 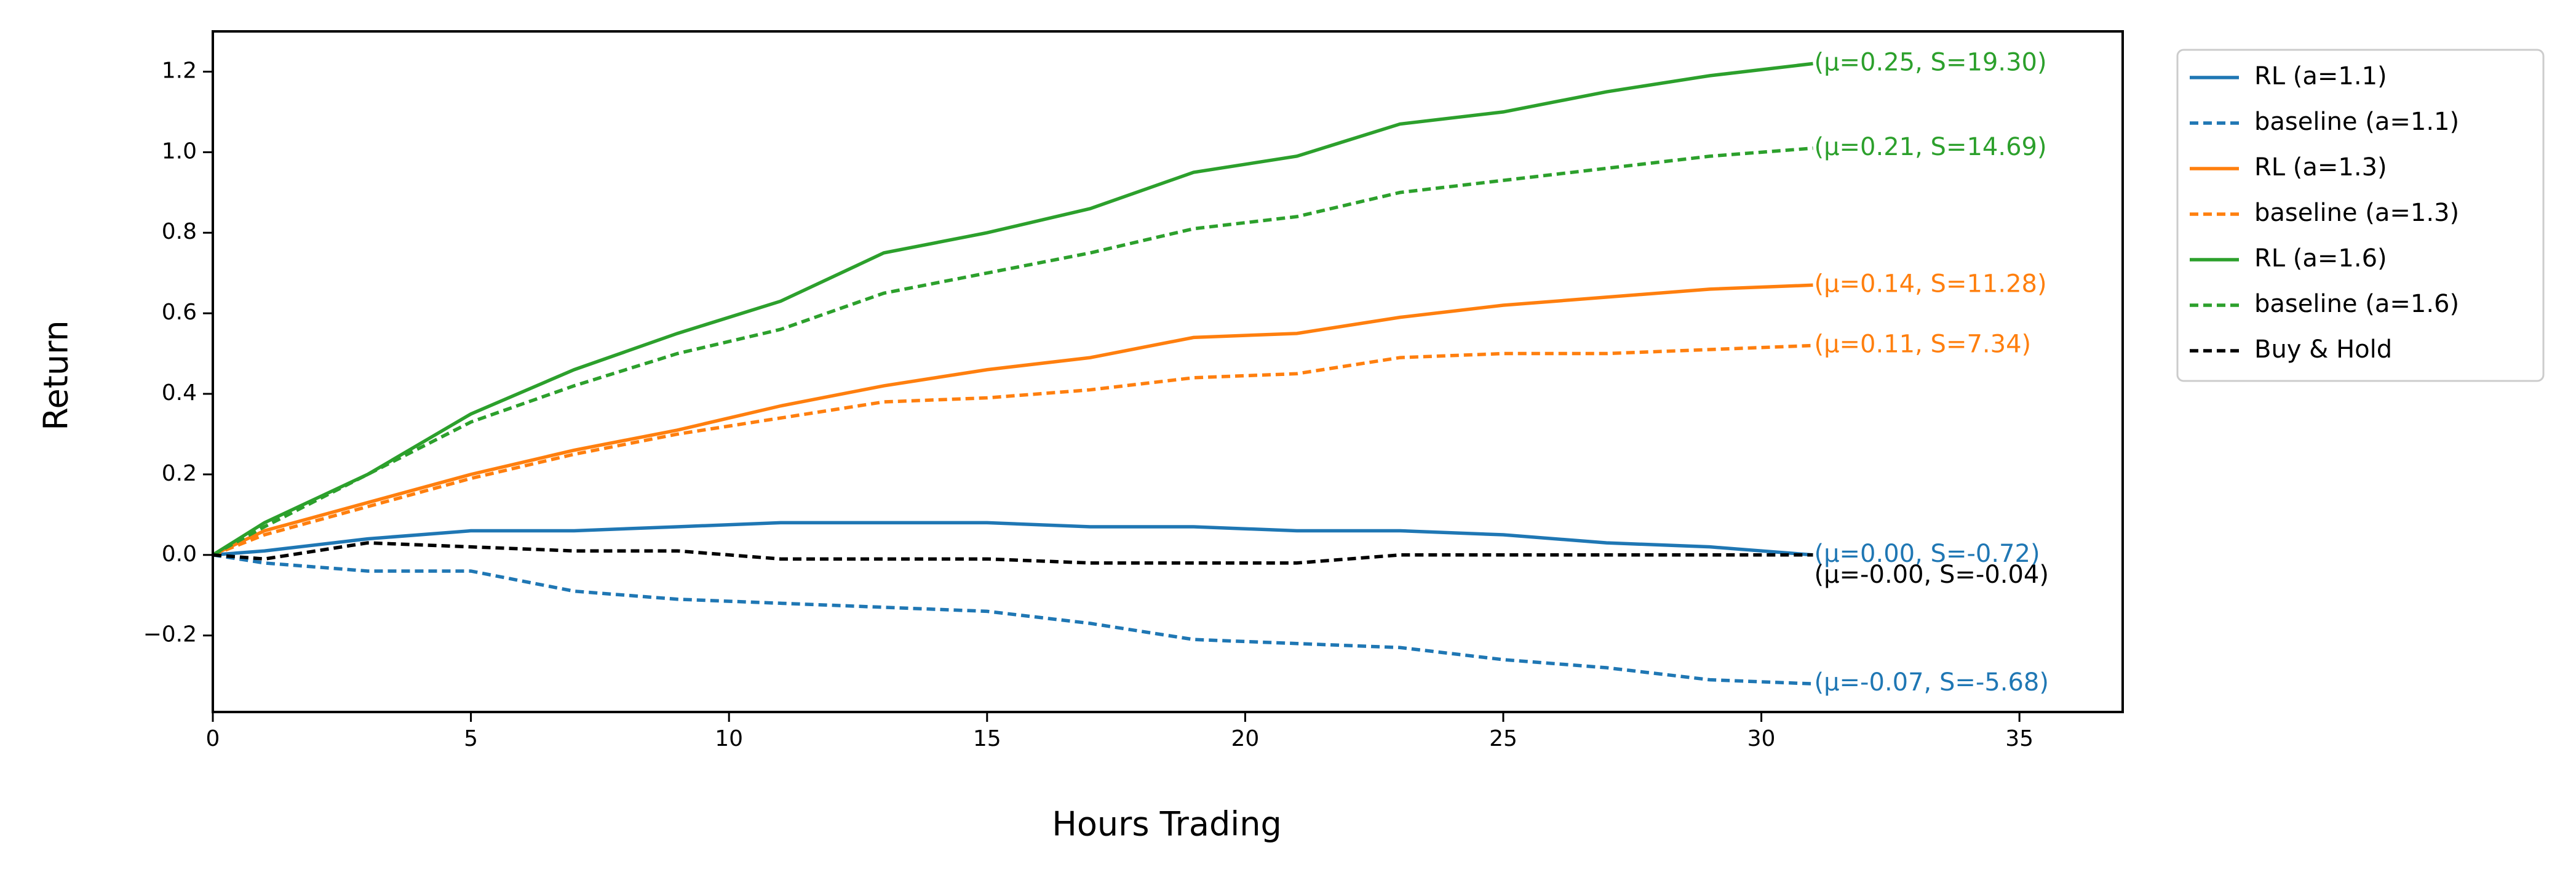 I want to click on legend-label: baseline (a=1.6), so click(x=2356, y=304).